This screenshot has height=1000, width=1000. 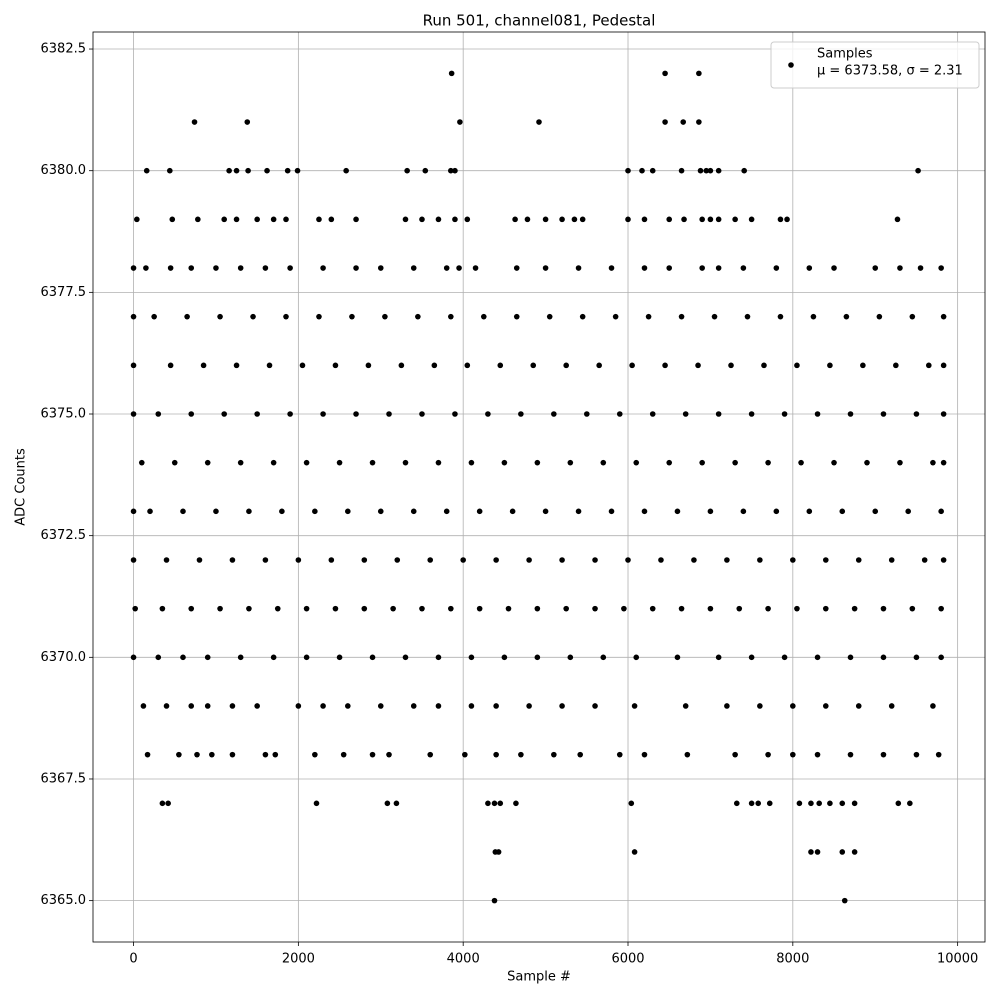 I want to click on y-tick-label: 6380.0, so click(x=64, y=170).